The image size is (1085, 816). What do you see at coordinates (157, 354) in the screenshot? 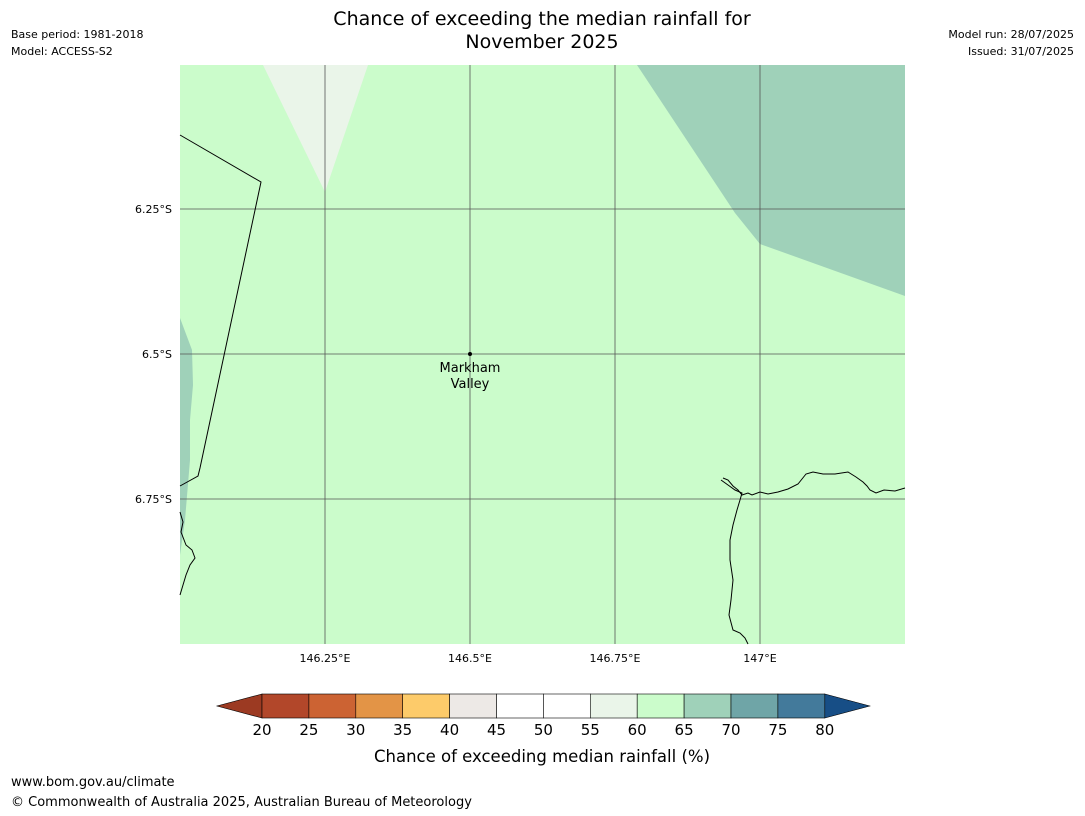
I see `lat-tick-label: 6.5°S` at bounding box center [157, 354].